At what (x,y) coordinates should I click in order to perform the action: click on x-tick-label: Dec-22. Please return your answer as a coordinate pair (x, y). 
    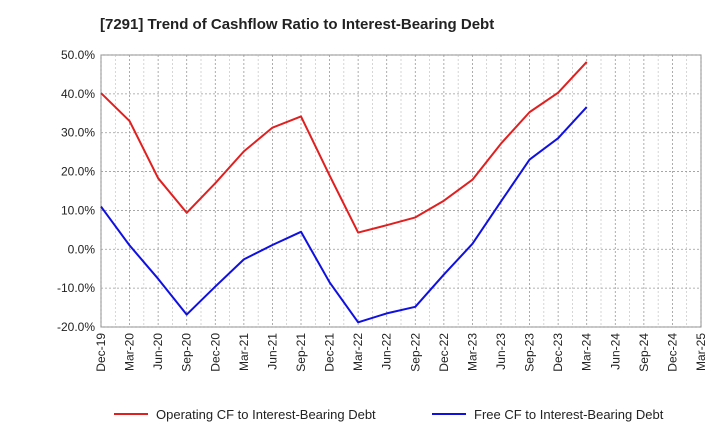
    Looking at the image, I should click on (444, 352).